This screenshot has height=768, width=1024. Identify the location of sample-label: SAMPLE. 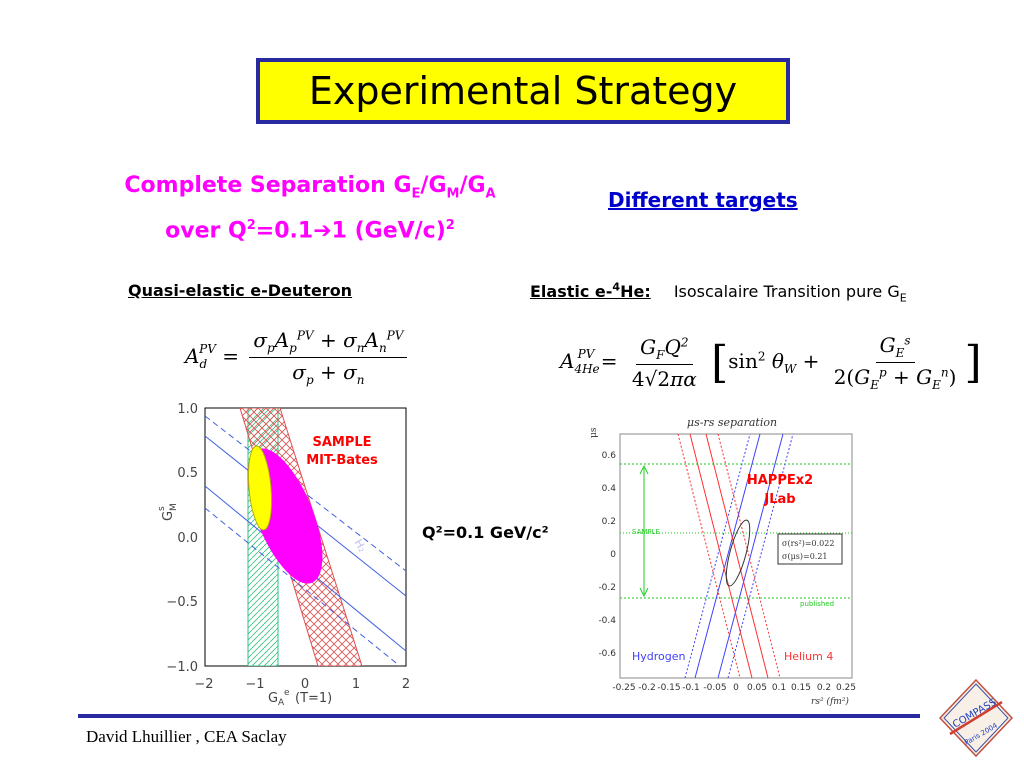
(341, 442).